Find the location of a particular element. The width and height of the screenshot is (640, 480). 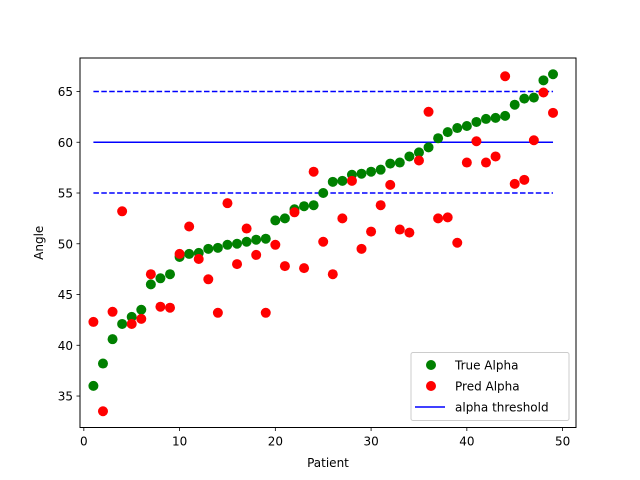

y-tick-label-50: 50 is located at coordinates (65, 244).